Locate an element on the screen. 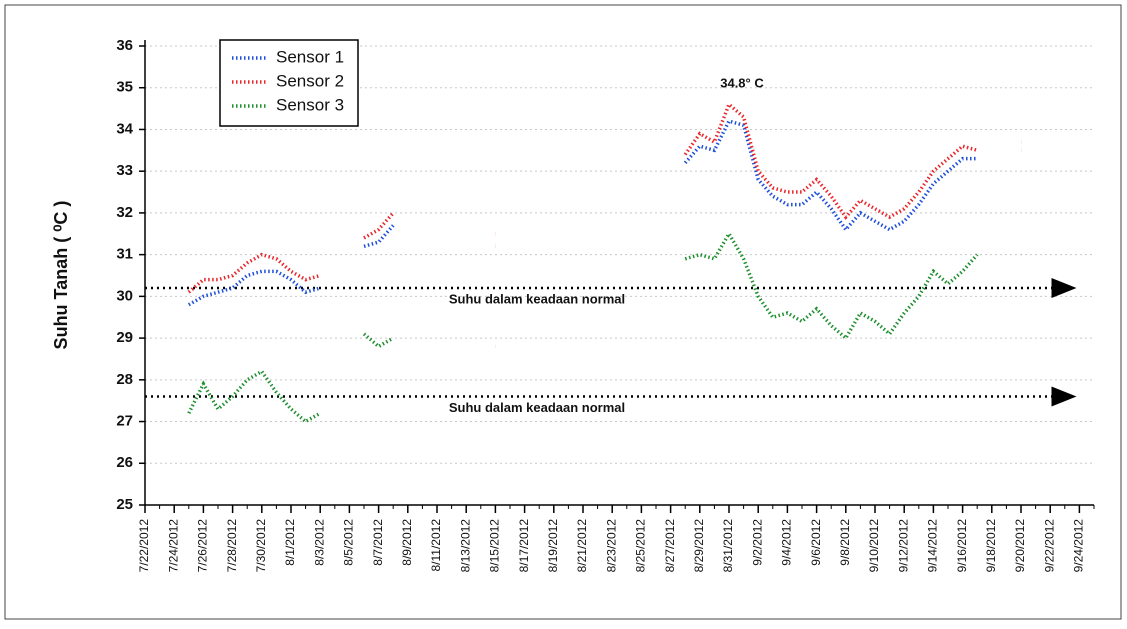  y-tick-label: 33 is located at coordinates (124, 170).